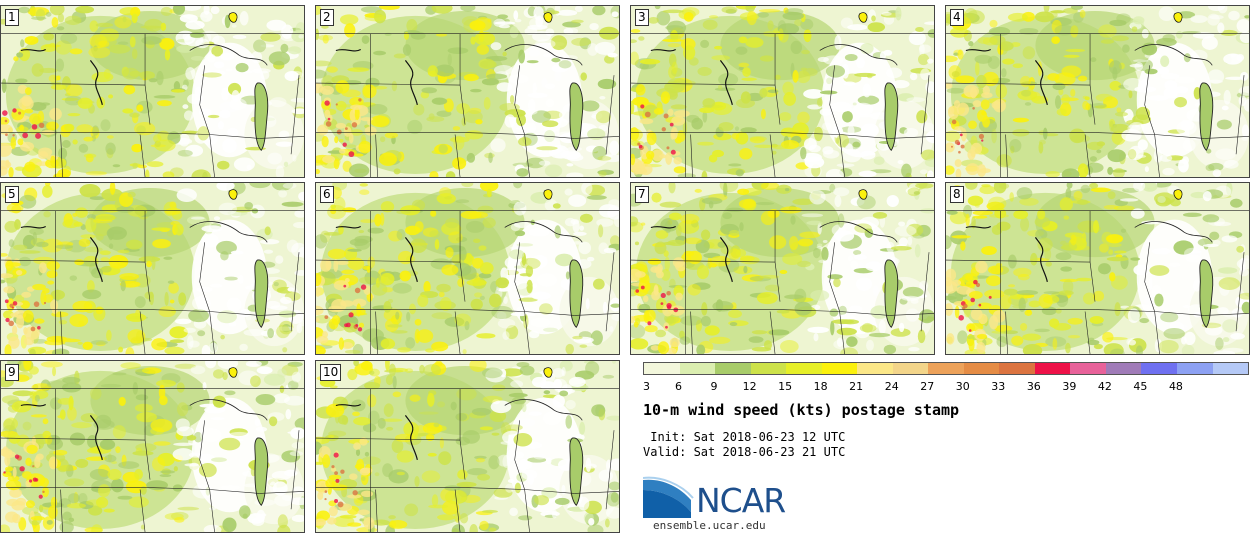 The height and width of the screenshot is (533, 1260). I want to click on colorbar-tick-label: 18, so click(820, 386).